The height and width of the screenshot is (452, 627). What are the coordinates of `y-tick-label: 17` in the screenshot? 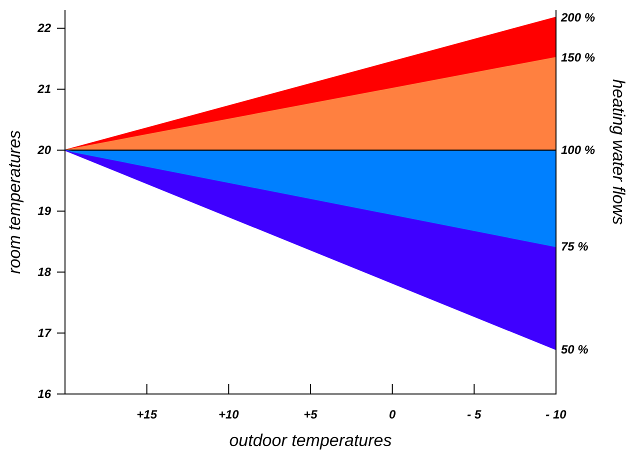 It's located at (45, 333).